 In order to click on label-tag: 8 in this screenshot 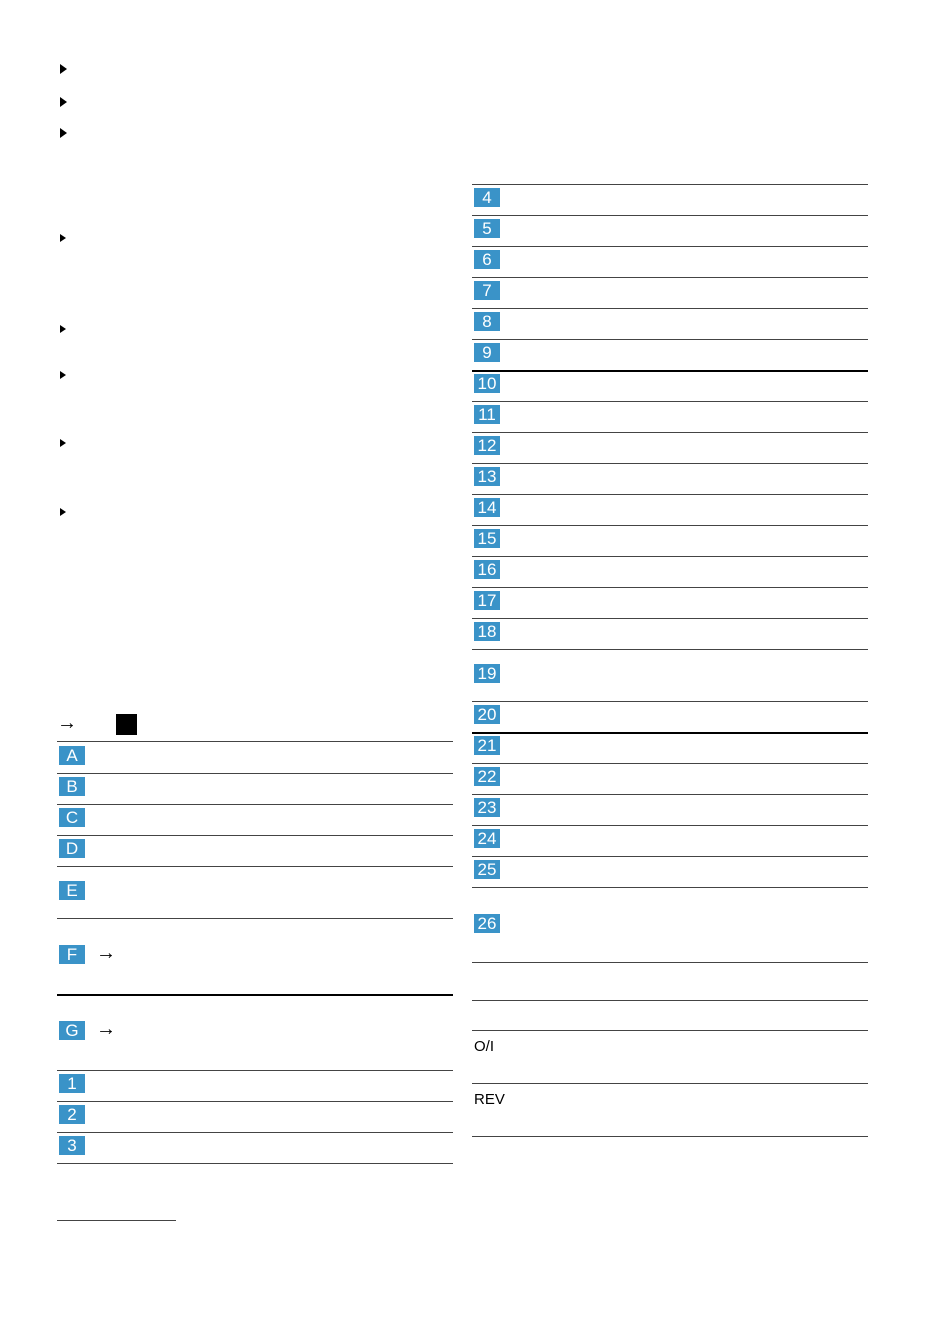, I will do `click(487, 321)`.